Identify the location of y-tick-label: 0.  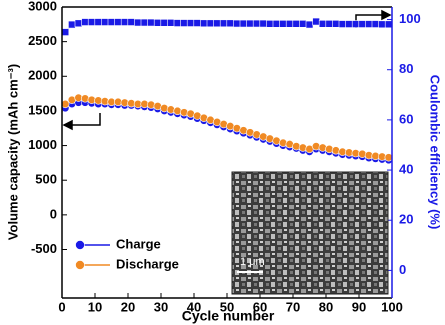
(53, 213).